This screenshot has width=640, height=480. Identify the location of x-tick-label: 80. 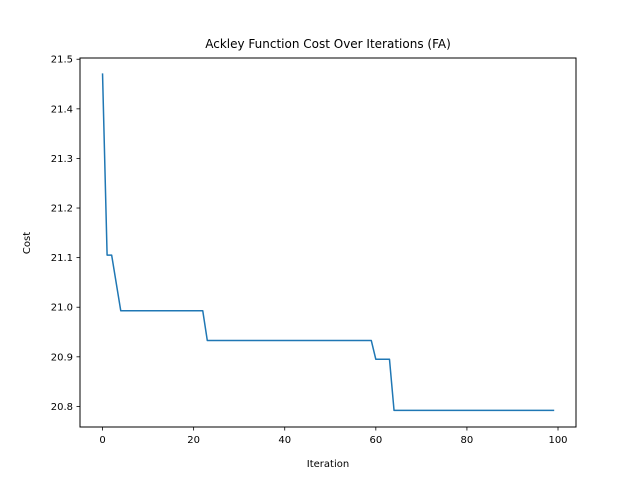
(467, 440).